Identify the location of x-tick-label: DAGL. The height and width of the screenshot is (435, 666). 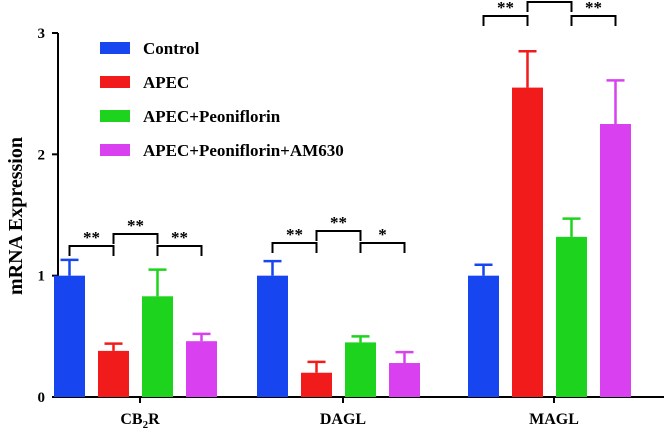
(343, 419).